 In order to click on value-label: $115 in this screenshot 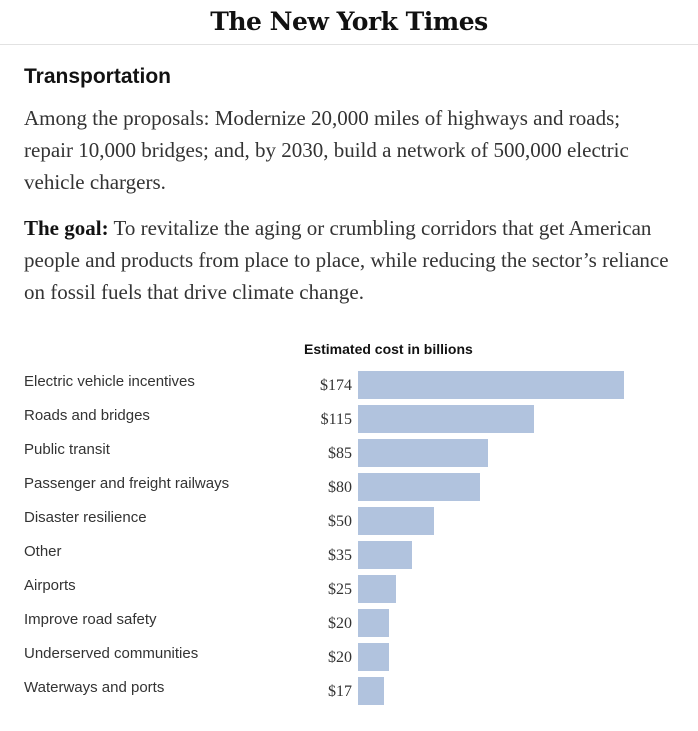, I will do `click(336, 419)`.